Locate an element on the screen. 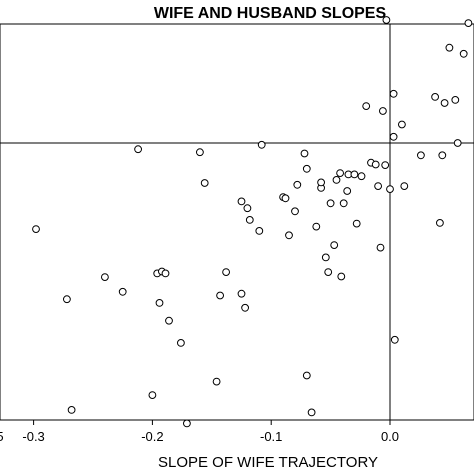  x-axis-label: SLOPE OF WIFE TRAJECTORY is located at coordinates (268, 462).